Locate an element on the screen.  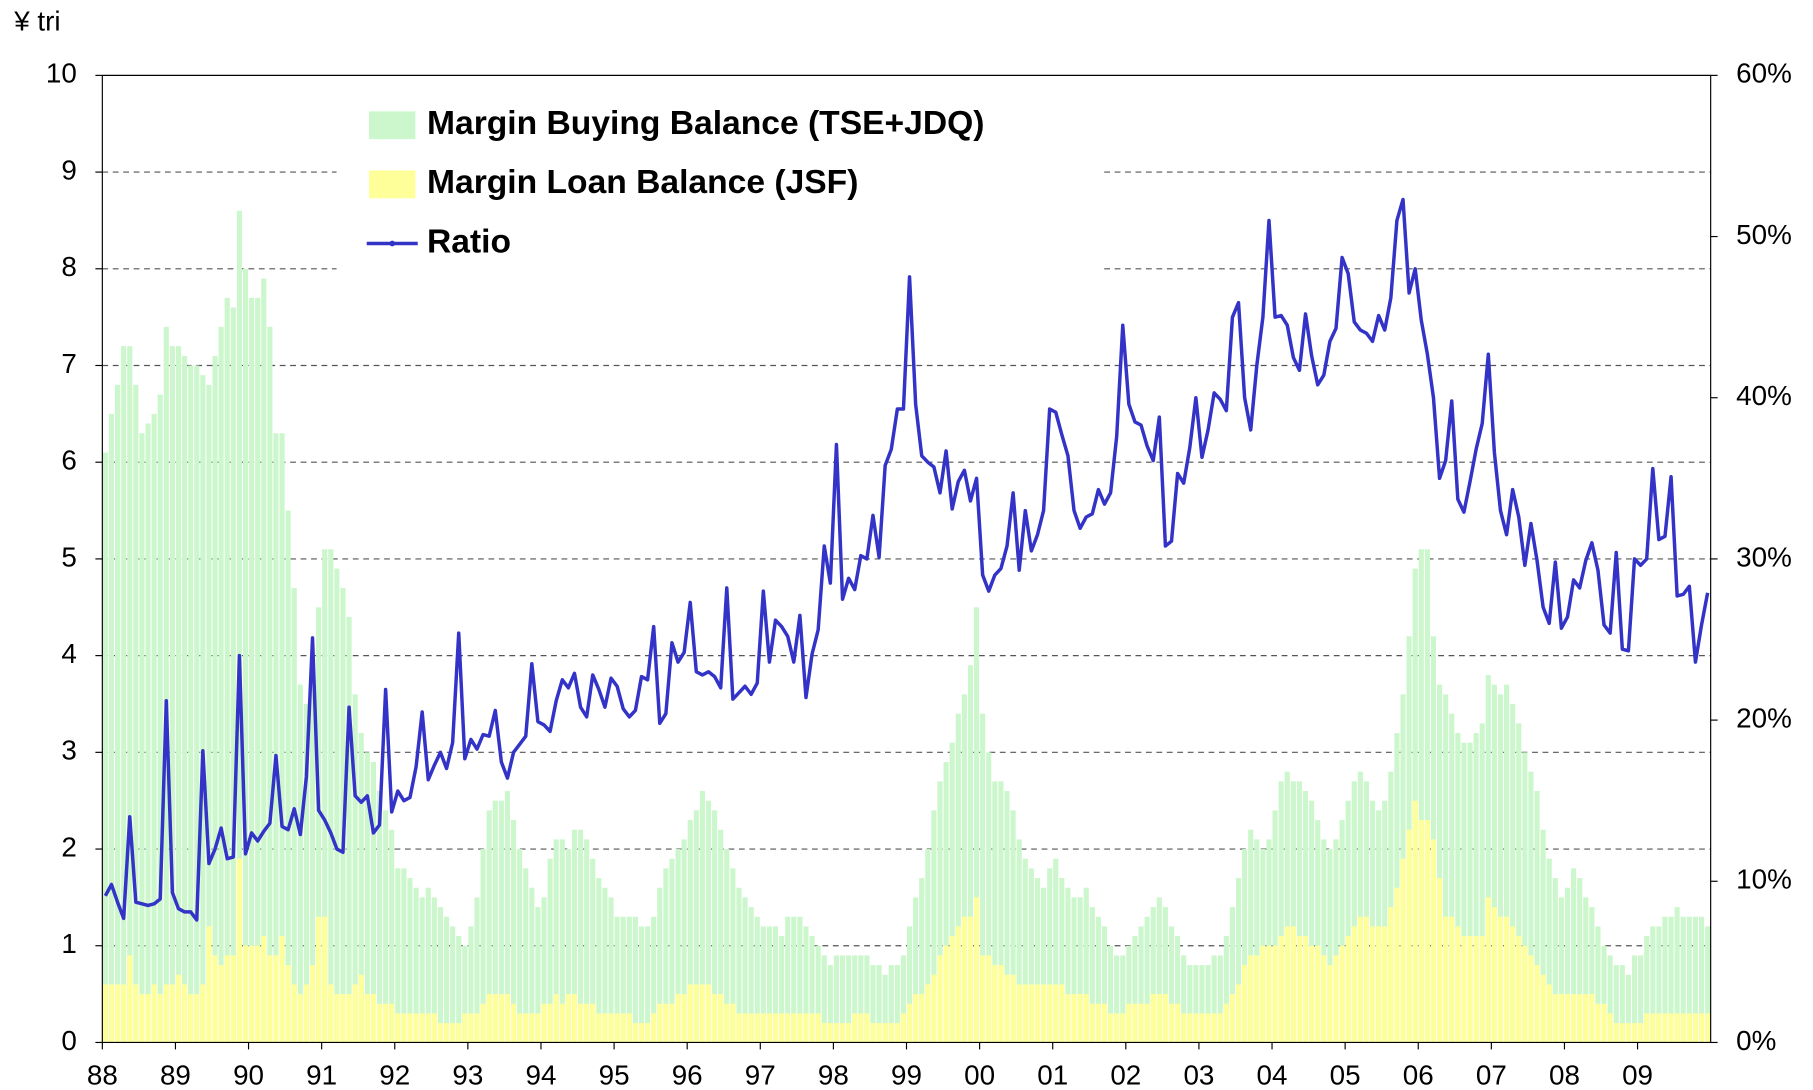
x-tick-label: 09 is located at coordinates (1637, 1075).